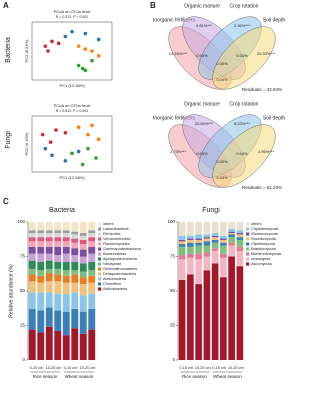  Describe the element at coordinates (262, 187) in the screenshot. I see `venn-annotation: Residuals = 61.23%` at that location.